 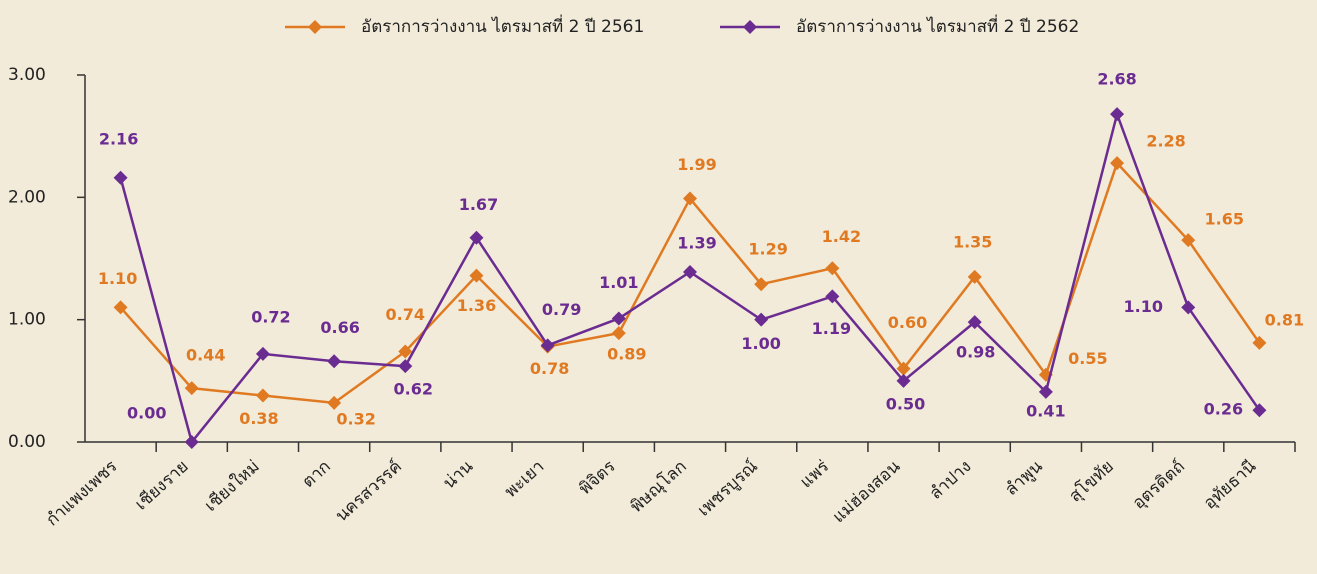 What do you see at coordinates (1165, 141) in the screenshot?
I see `data-label: 2.28` at bounding box center [1165, 141].